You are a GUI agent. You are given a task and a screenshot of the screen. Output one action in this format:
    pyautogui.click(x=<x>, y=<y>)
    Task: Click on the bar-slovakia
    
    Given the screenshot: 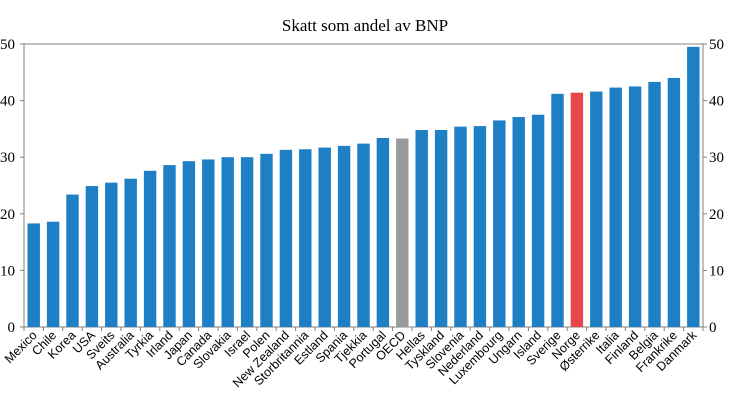 What is the action you would take?
    pyautogui.click(x=227, y=242)
    